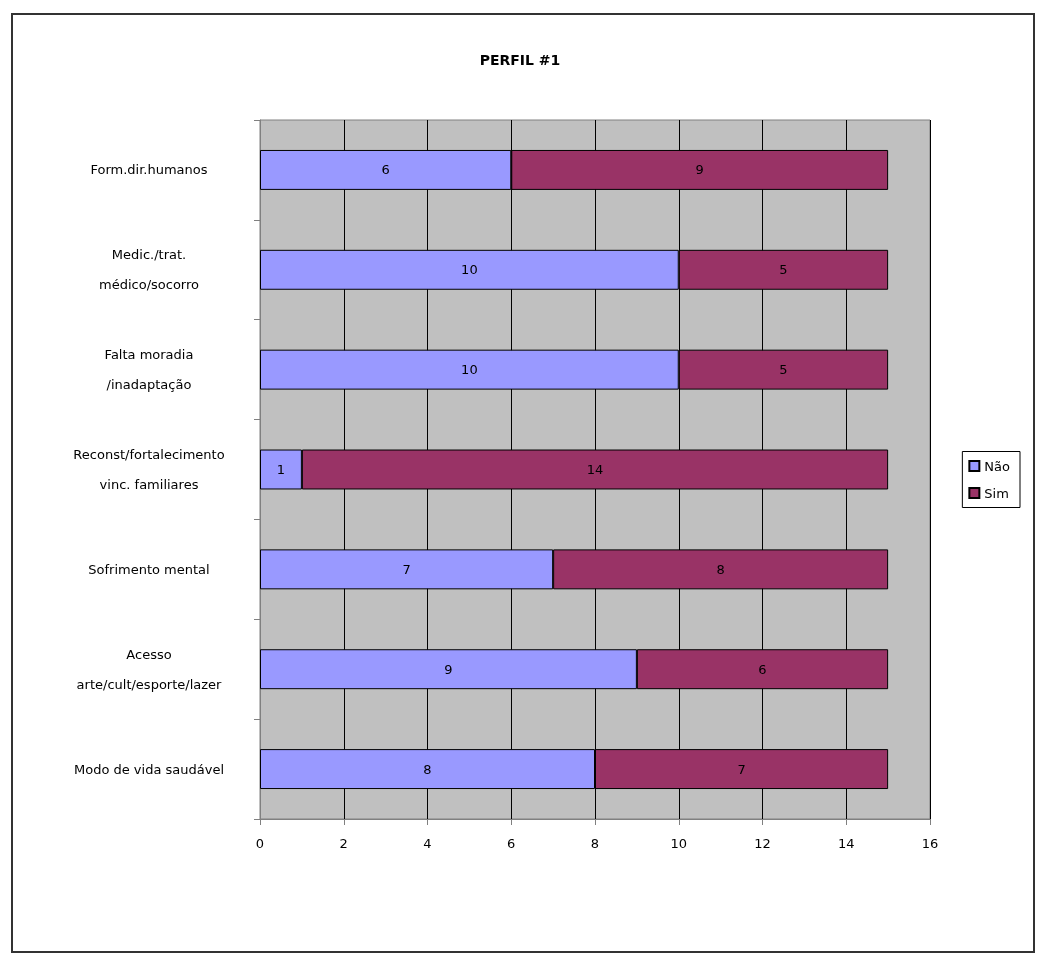 The width and height of the screenshot is (1040, 959). Describe the element at coordinates (281, 469) in the screenshot. I see `data-label: 1` at that location.